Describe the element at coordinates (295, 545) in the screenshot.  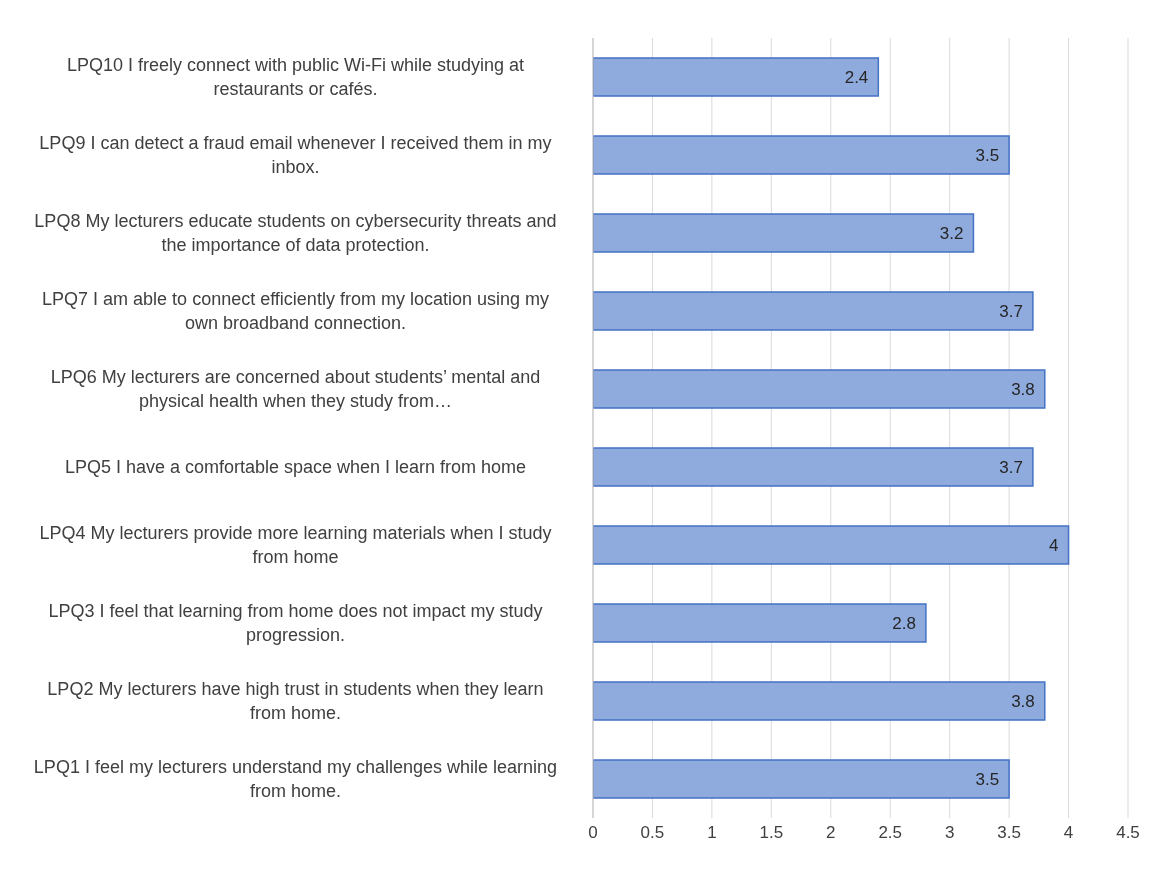
I see `y-tick-label: LPQ4 My lecturers provide more learning materials when I study from home` at that location.